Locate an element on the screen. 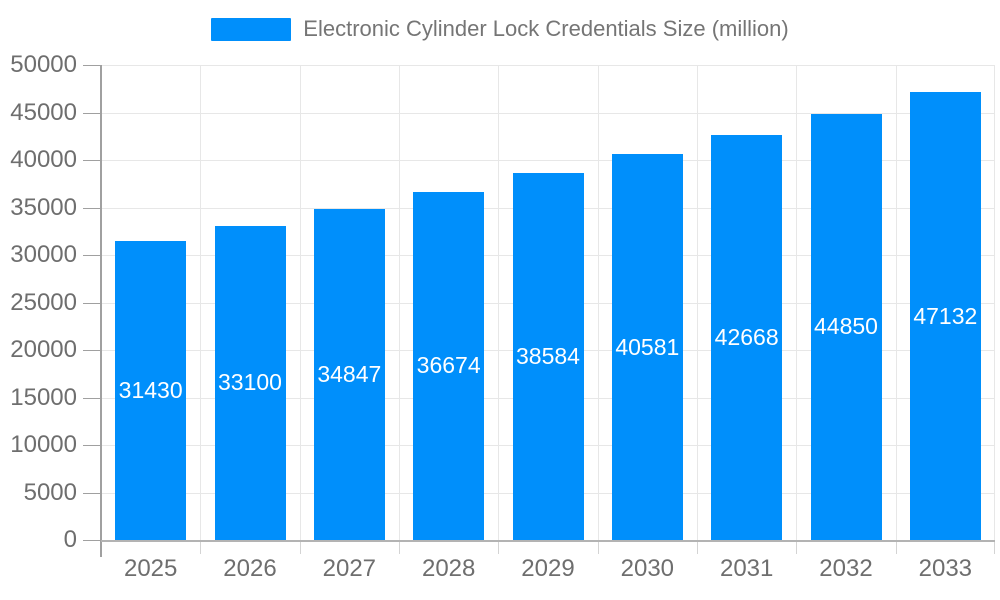  bar-value-label: 38584 is located at coordinates (548, 356).